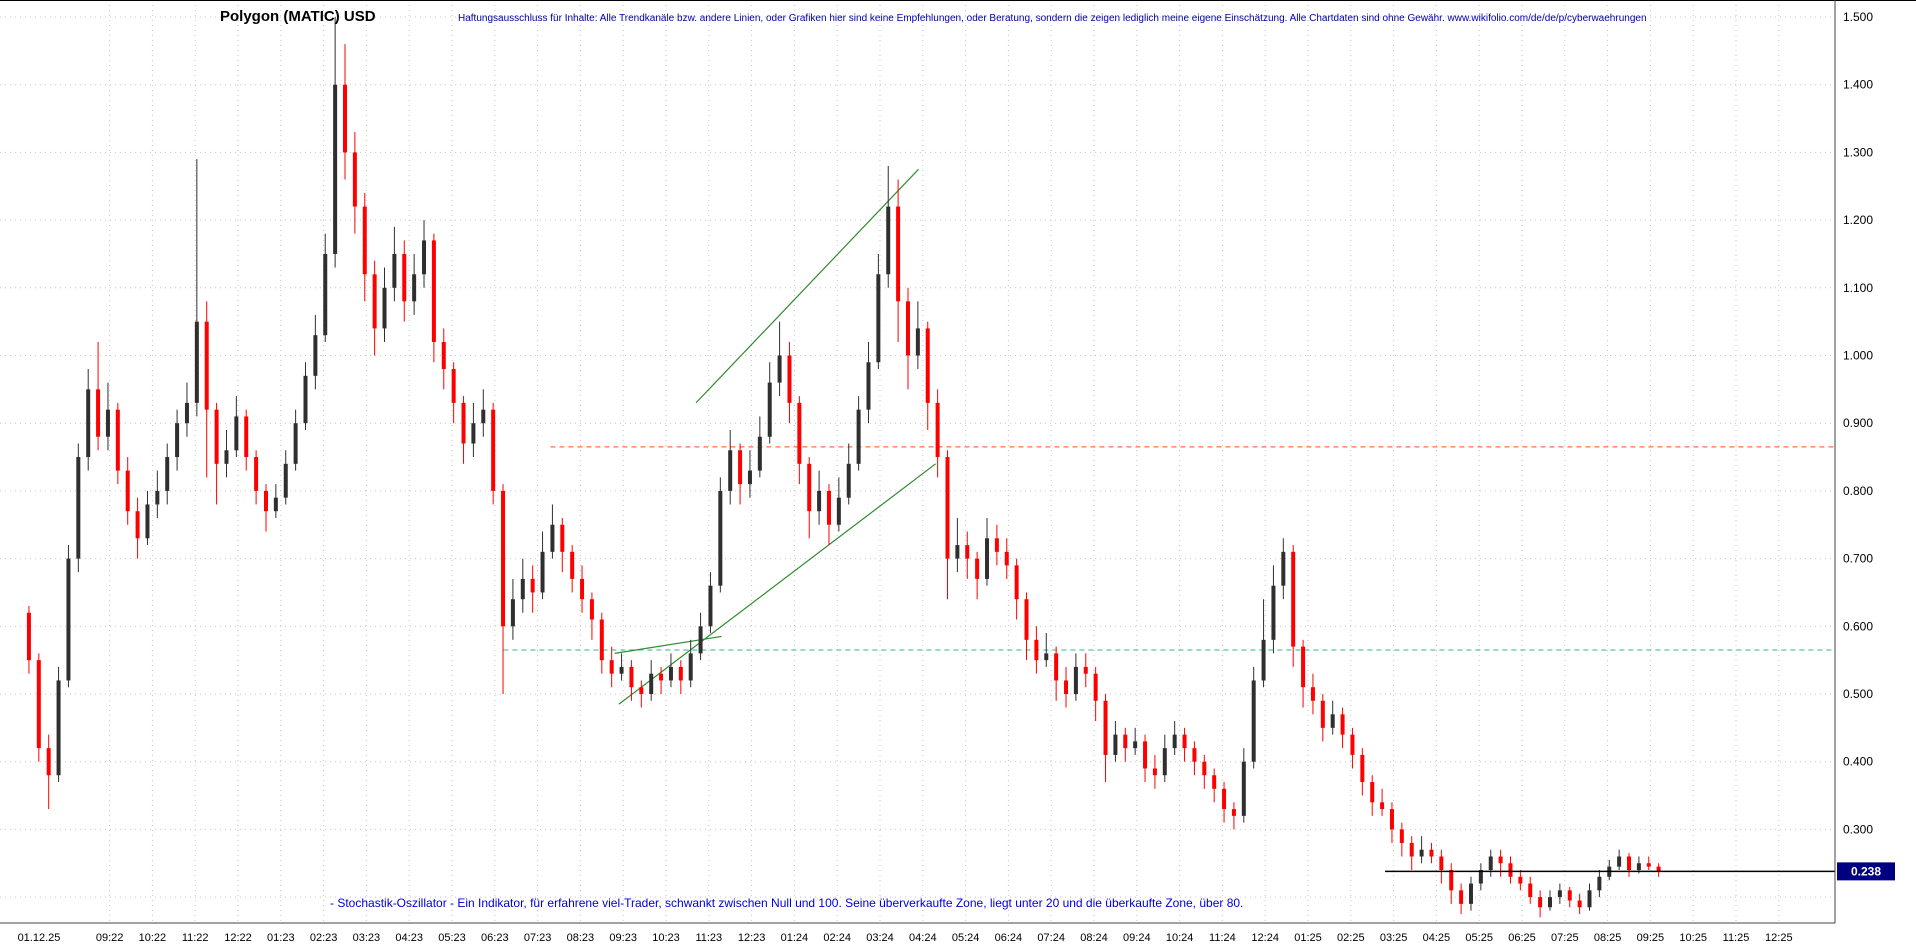 Image resolution: width=1916 pixels, height=948 pixels. Describe the element at coordinates (1858, 220) in the screenshot. I see `y-axis-label: 1.200` at that location.